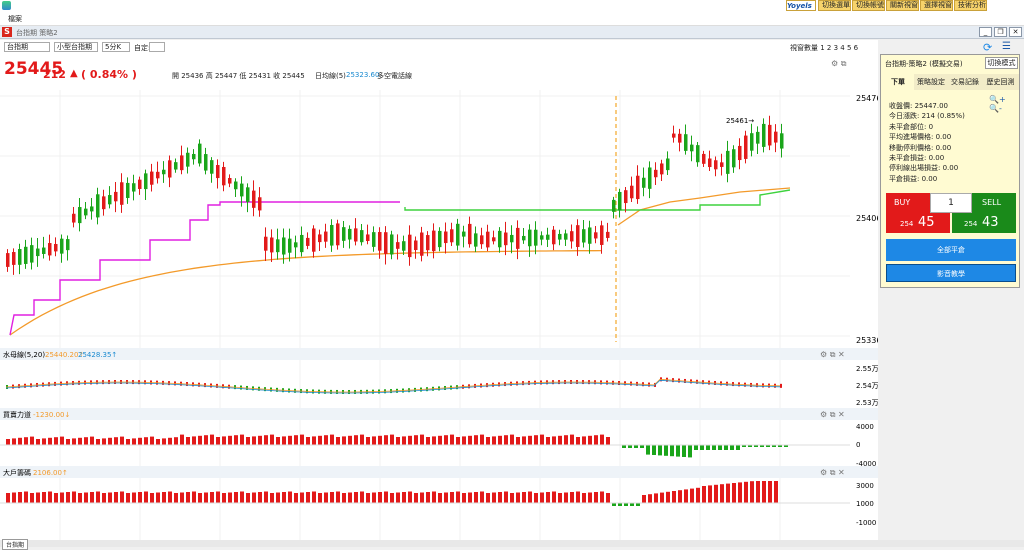  What do you see at coordinates (865, 504) in the screenshot?
I see `ind3-tick-2: 1000` at bounding box center [865, 504].